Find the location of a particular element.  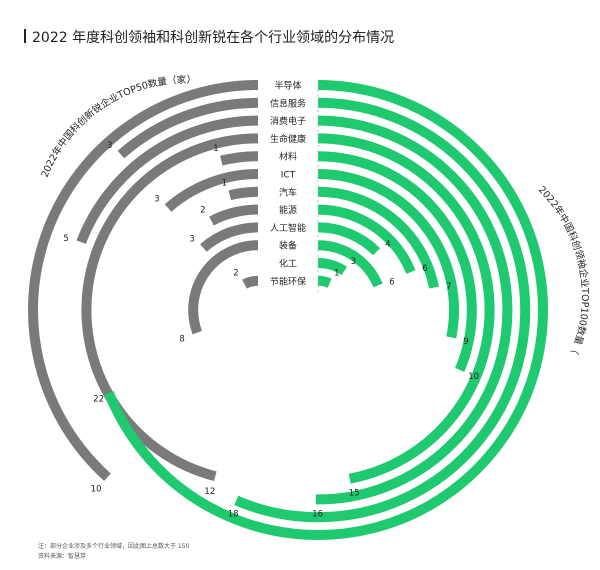

page-title: 2022 年度科创领袖和科创新锐在各个行业领域的分布情况 is located at coordinates (213, 38).